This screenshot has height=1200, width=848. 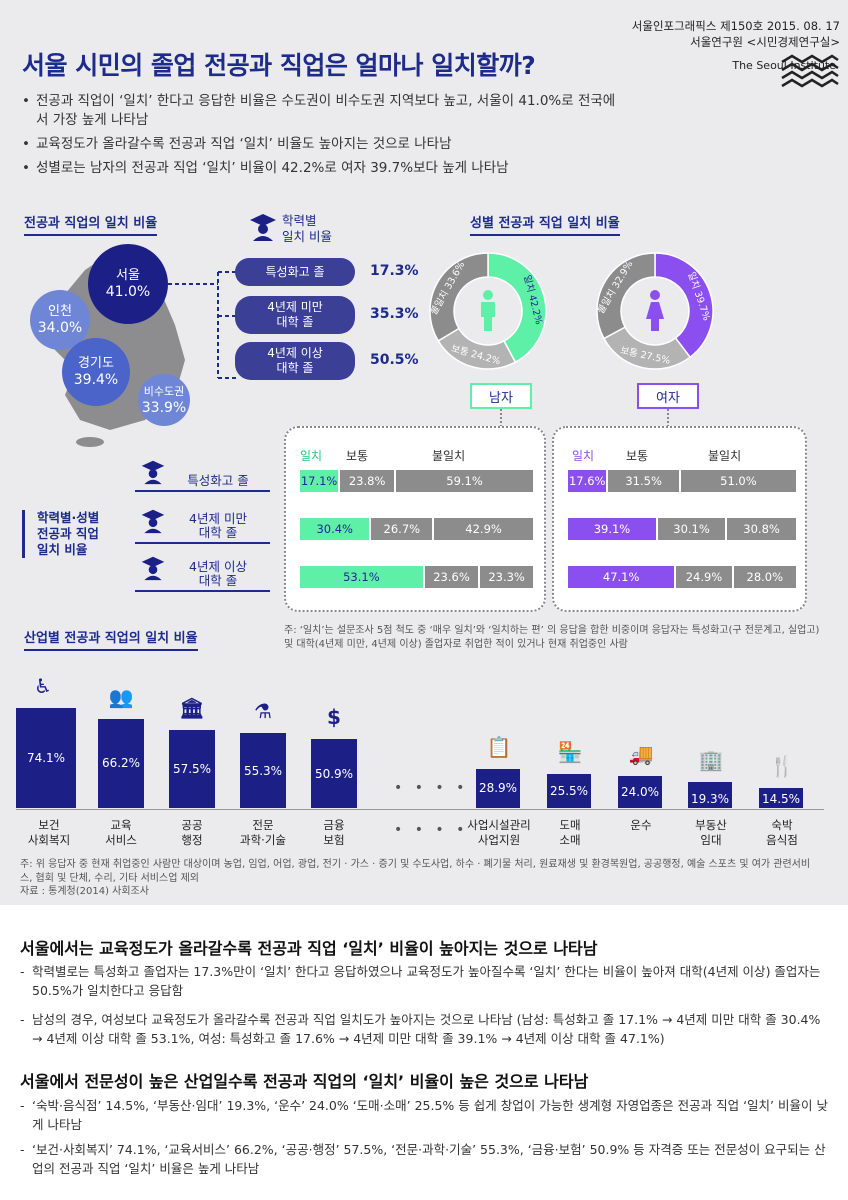 I want to click on stacked-segment: 23.3%, so click(x=507, y=577).